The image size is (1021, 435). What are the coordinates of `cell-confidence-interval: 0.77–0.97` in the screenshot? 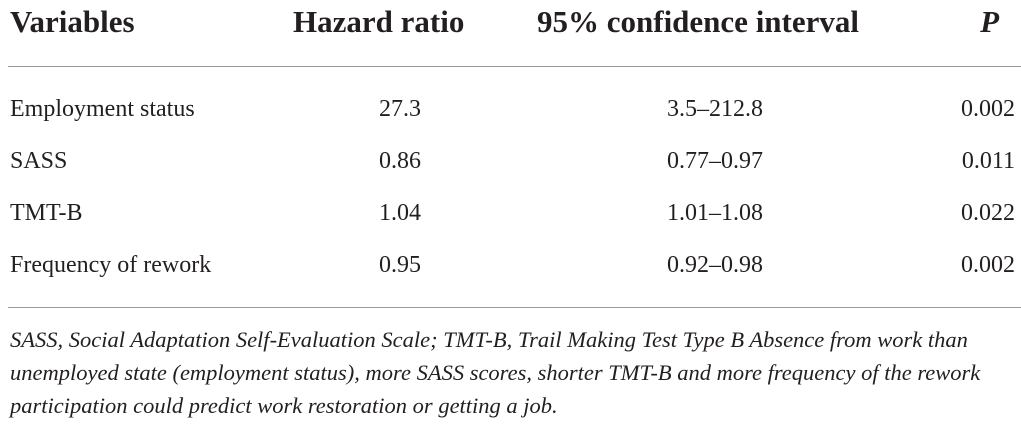 It's located at (715, 161).